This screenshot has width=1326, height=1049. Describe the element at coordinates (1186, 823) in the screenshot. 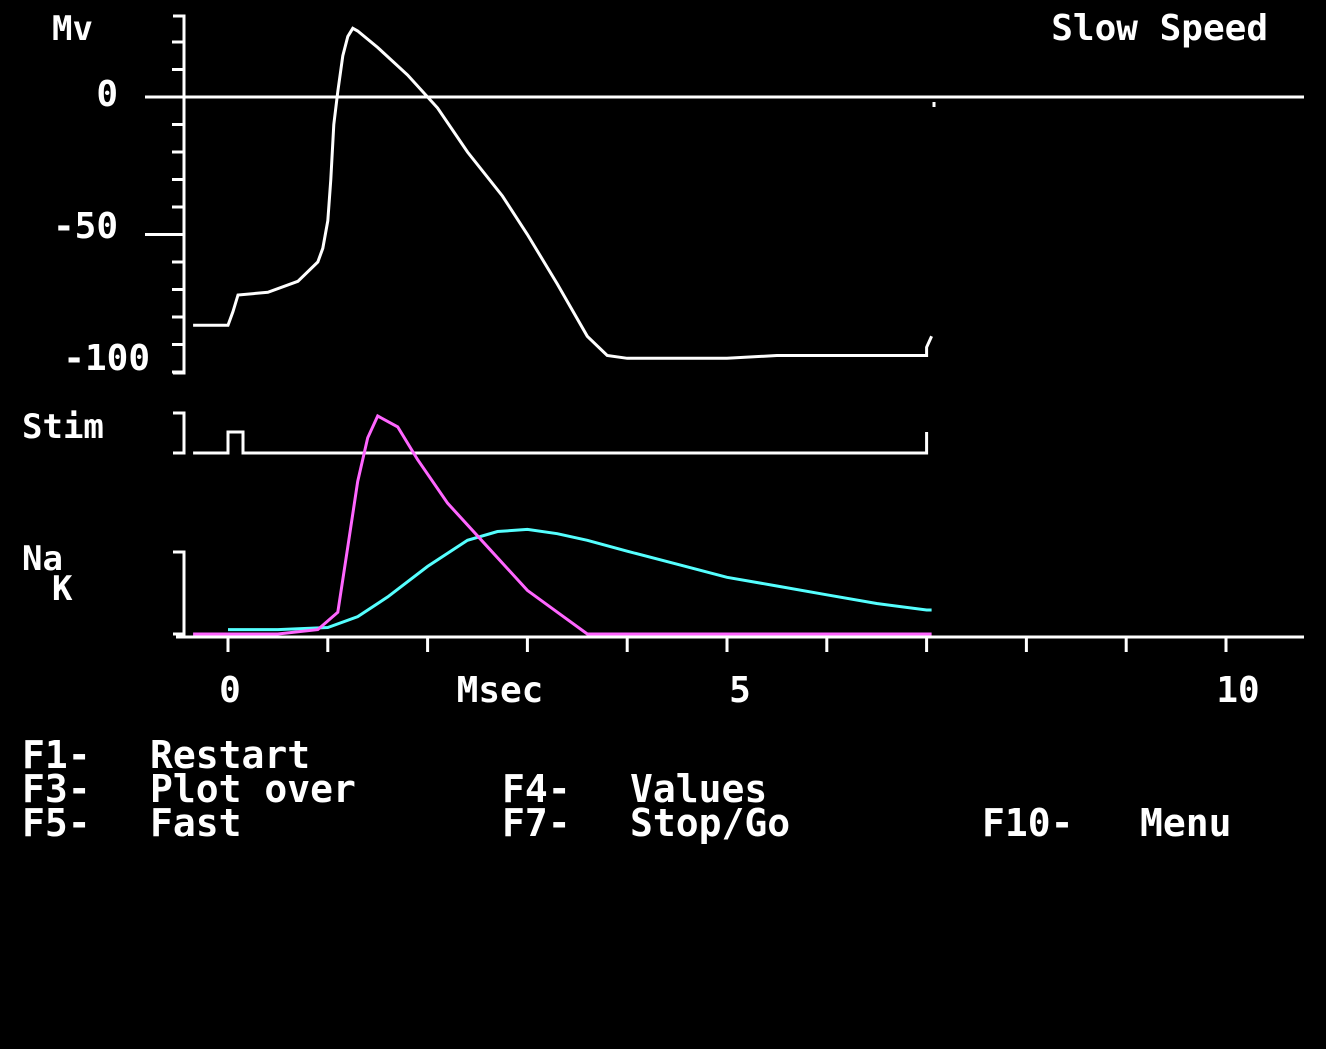

I see `menu-option: Menu` at that location.